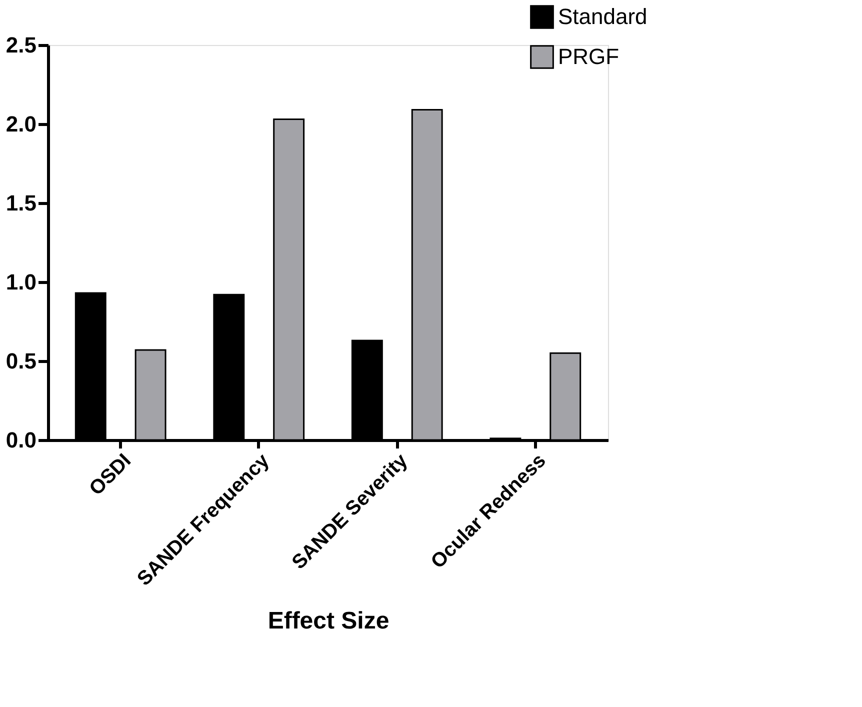  Describe the element at coordinates (329, 621) in the screenshot. I see `x-axis-title: Effect Size` at that location.